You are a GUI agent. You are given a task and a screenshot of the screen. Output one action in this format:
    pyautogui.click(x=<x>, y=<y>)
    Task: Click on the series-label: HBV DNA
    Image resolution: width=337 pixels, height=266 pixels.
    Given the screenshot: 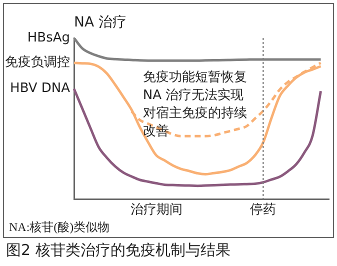 What is the action you would take?
    pyautogui.click(x=40, y=88)
    